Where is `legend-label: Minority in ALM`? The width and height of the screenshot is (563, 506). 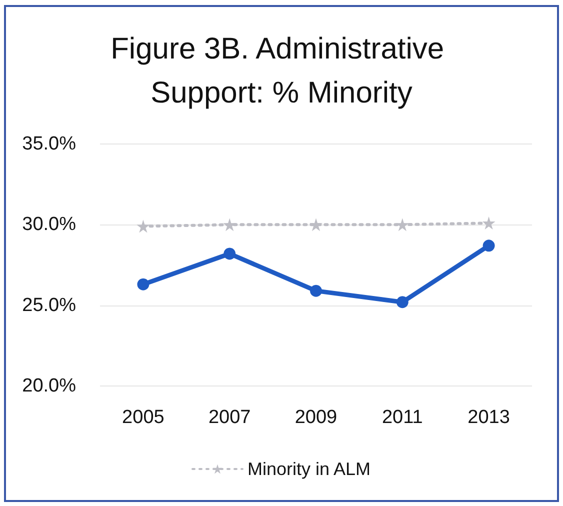
legend-label: Minority in ALM is located at coordinates (309, 469).